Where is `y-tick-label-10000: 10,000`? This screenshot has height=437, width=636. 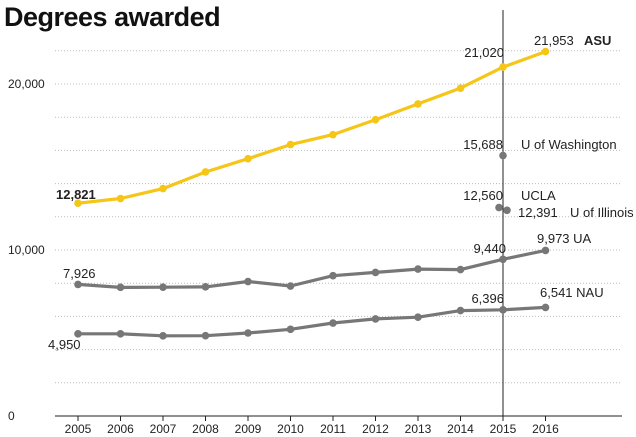 y-tick-label-10000: 10,000 is located at coordinates (26, 250).